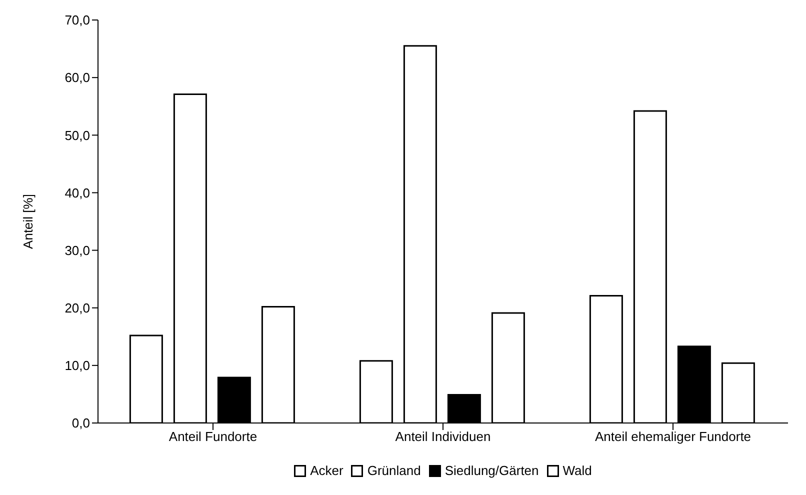 This screenshot has width=806, height=495. I want to click on y-tick-label: 10,0, so click(77, 366).